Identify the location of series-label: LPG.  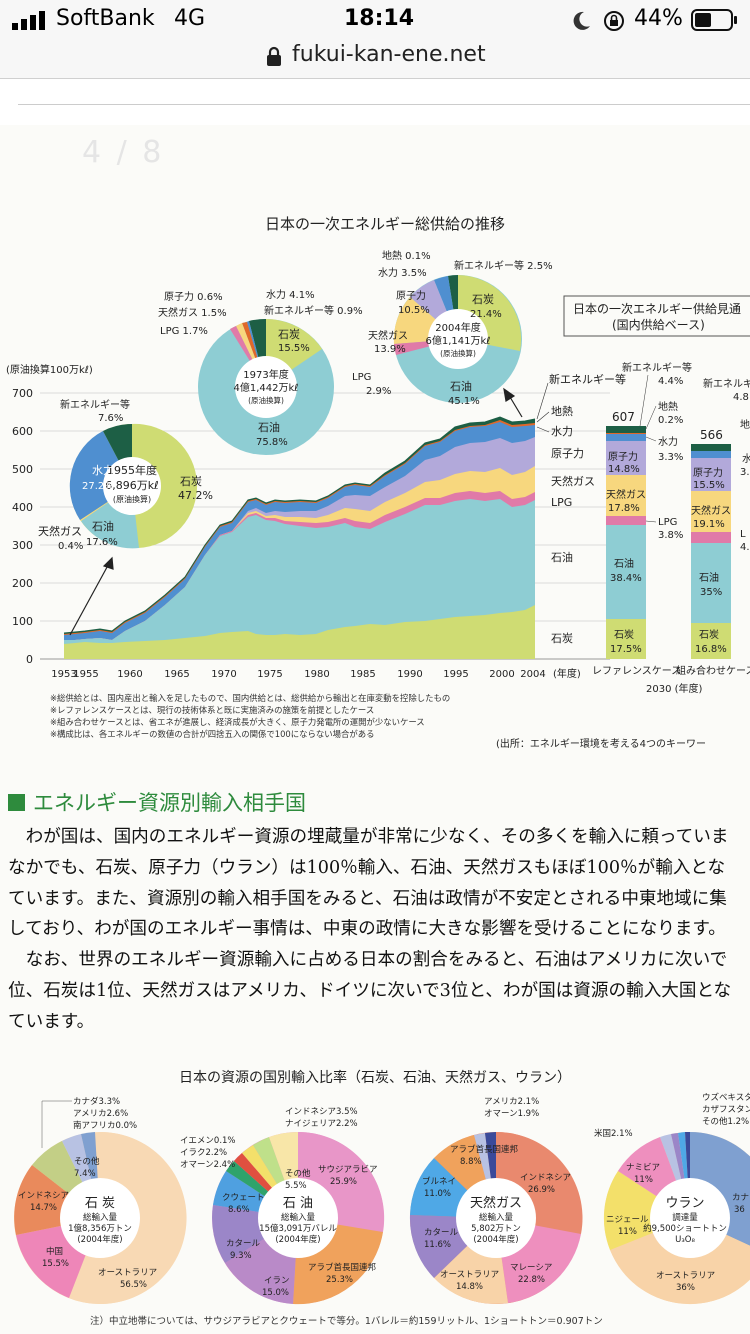
(561, 502).